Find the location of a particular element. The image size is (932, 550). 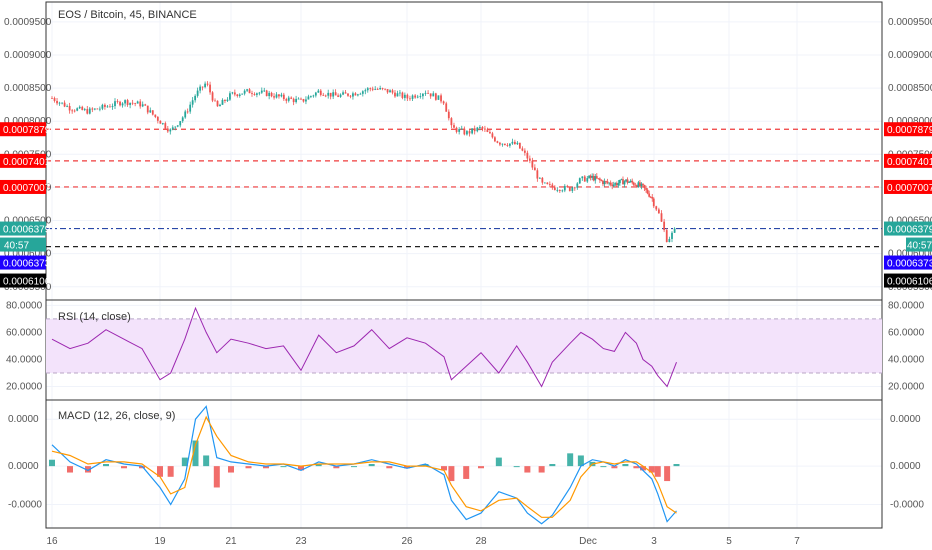

y-tick-label-right: 0.0008000 is located at coordinates (910, 121).